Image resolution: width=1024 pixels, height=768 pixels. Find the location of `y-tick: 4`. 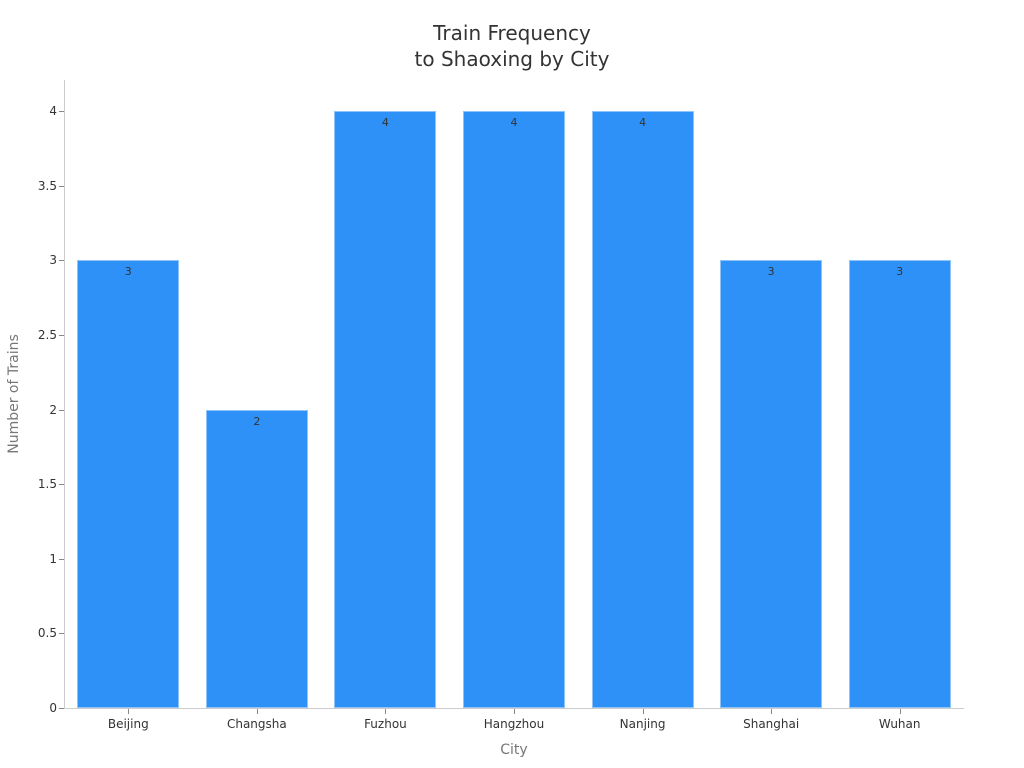

y-tick: 4 is located at coordinates (32, 111).